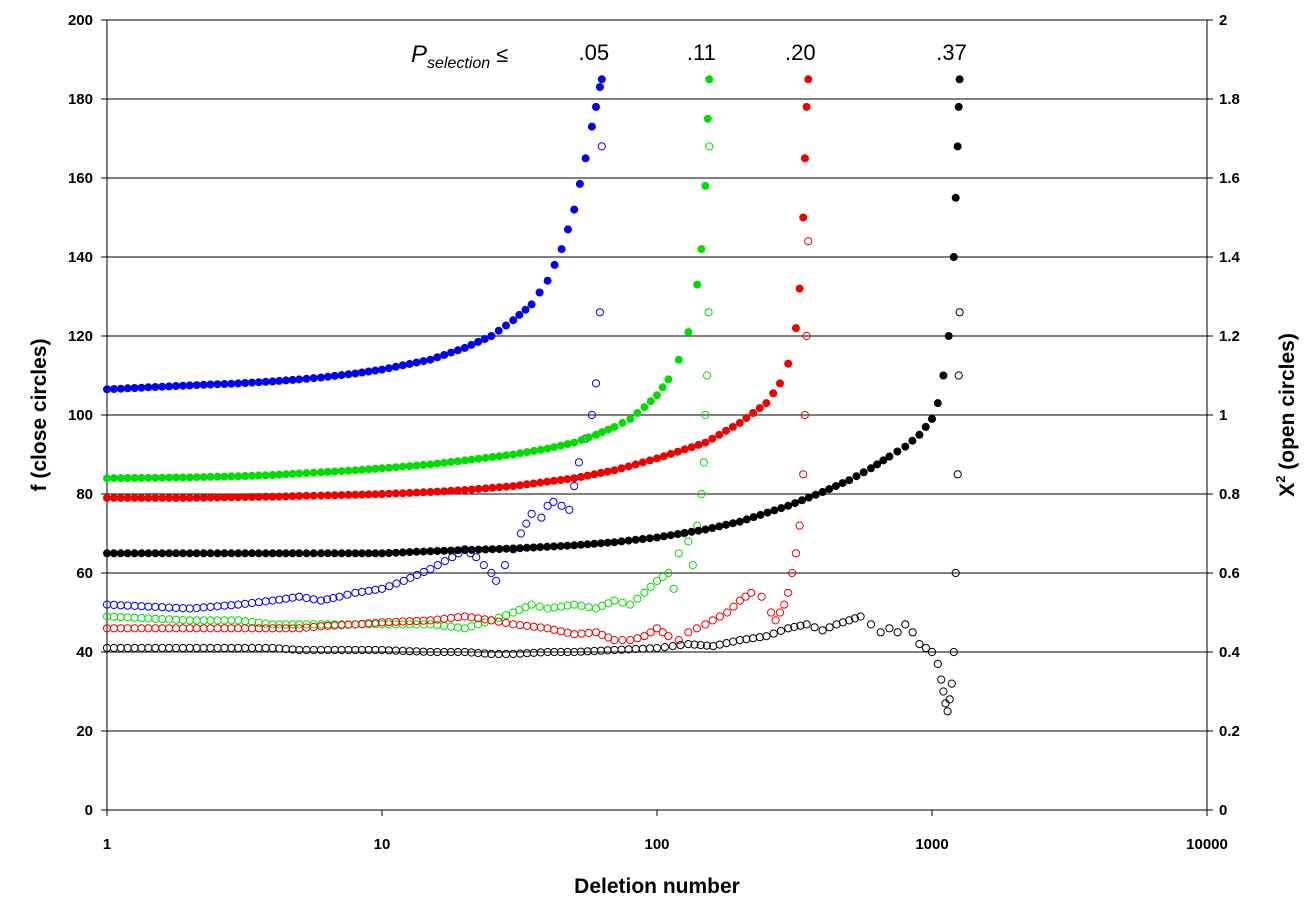  Describe the element at coordinates (1207, 844) in the screenshot. I see `x-tick-label: 10000` at that location.